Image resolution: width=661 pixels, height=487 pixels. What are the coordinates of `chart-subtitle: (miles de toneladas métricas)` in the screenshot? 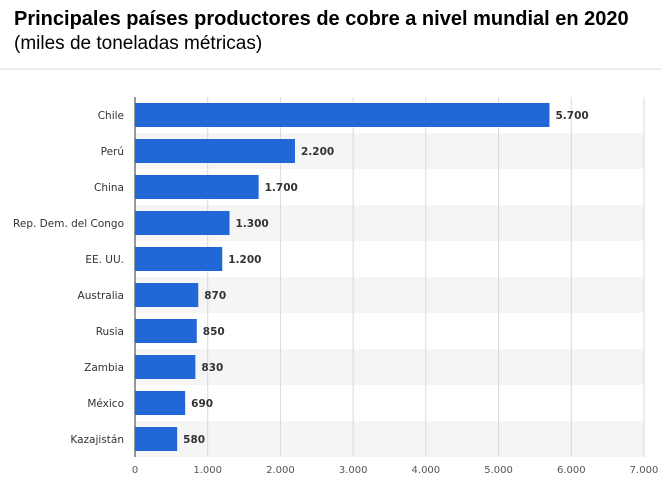 It's located at (138, 43).